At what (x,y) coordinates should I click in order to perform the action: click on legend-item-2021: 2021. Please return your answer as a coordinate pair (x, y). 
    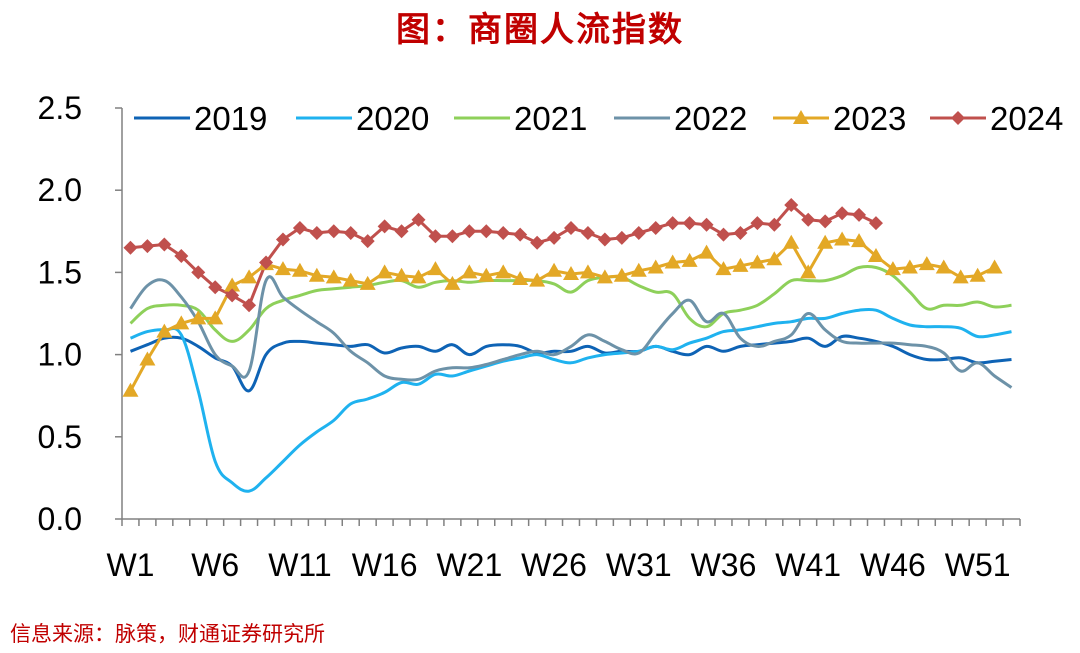
    Looking at the image, I should click on (520, 118).